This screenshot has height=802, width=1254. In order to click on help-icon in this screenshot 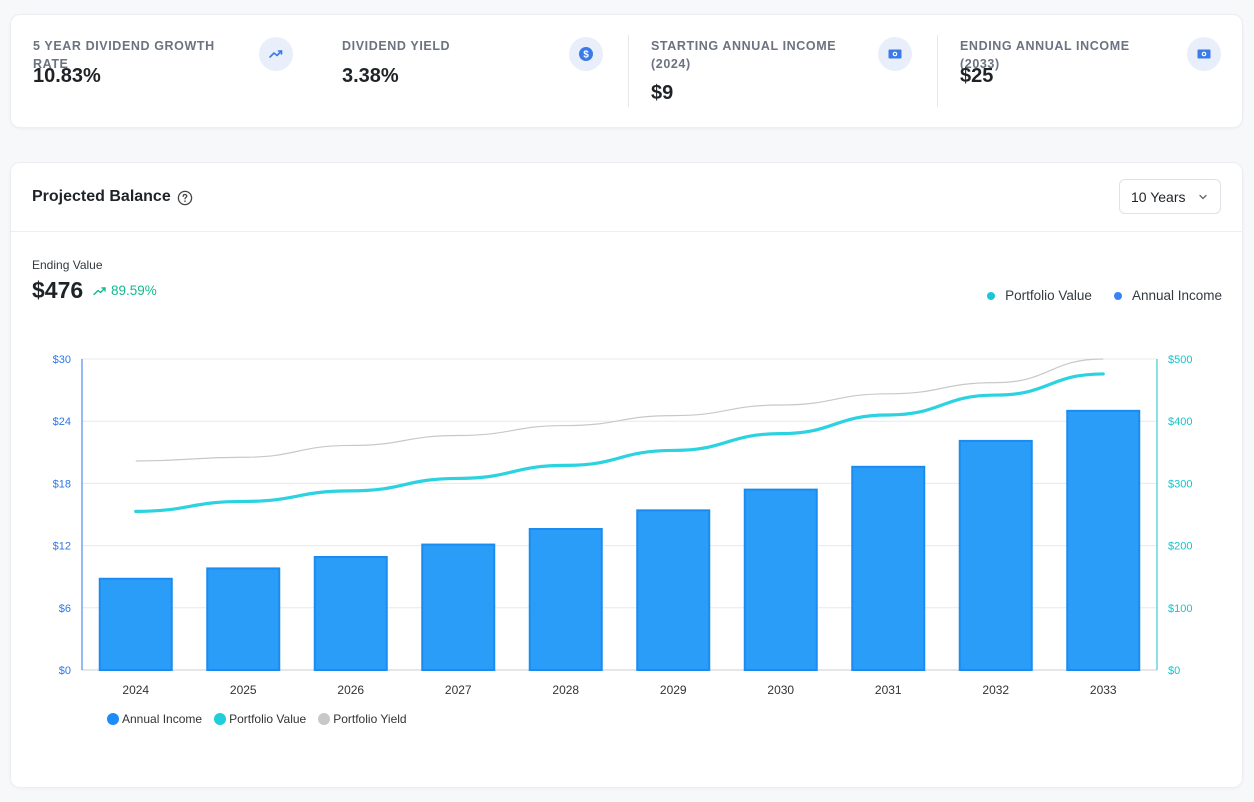, I will do `click(185, 198)`.